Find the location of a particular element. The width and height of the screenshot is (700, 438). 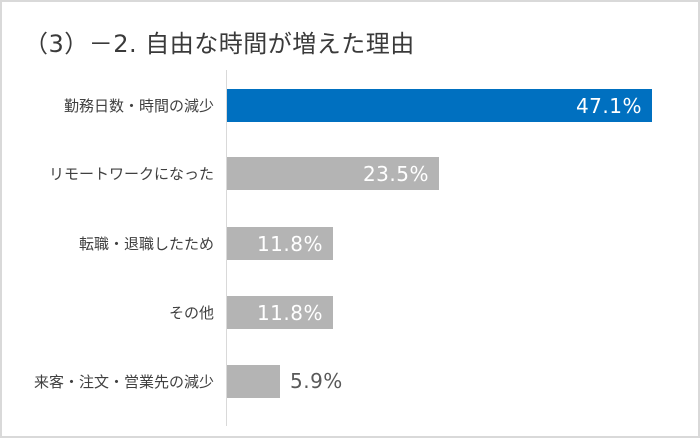

bar is located at coordinates (253, 381).